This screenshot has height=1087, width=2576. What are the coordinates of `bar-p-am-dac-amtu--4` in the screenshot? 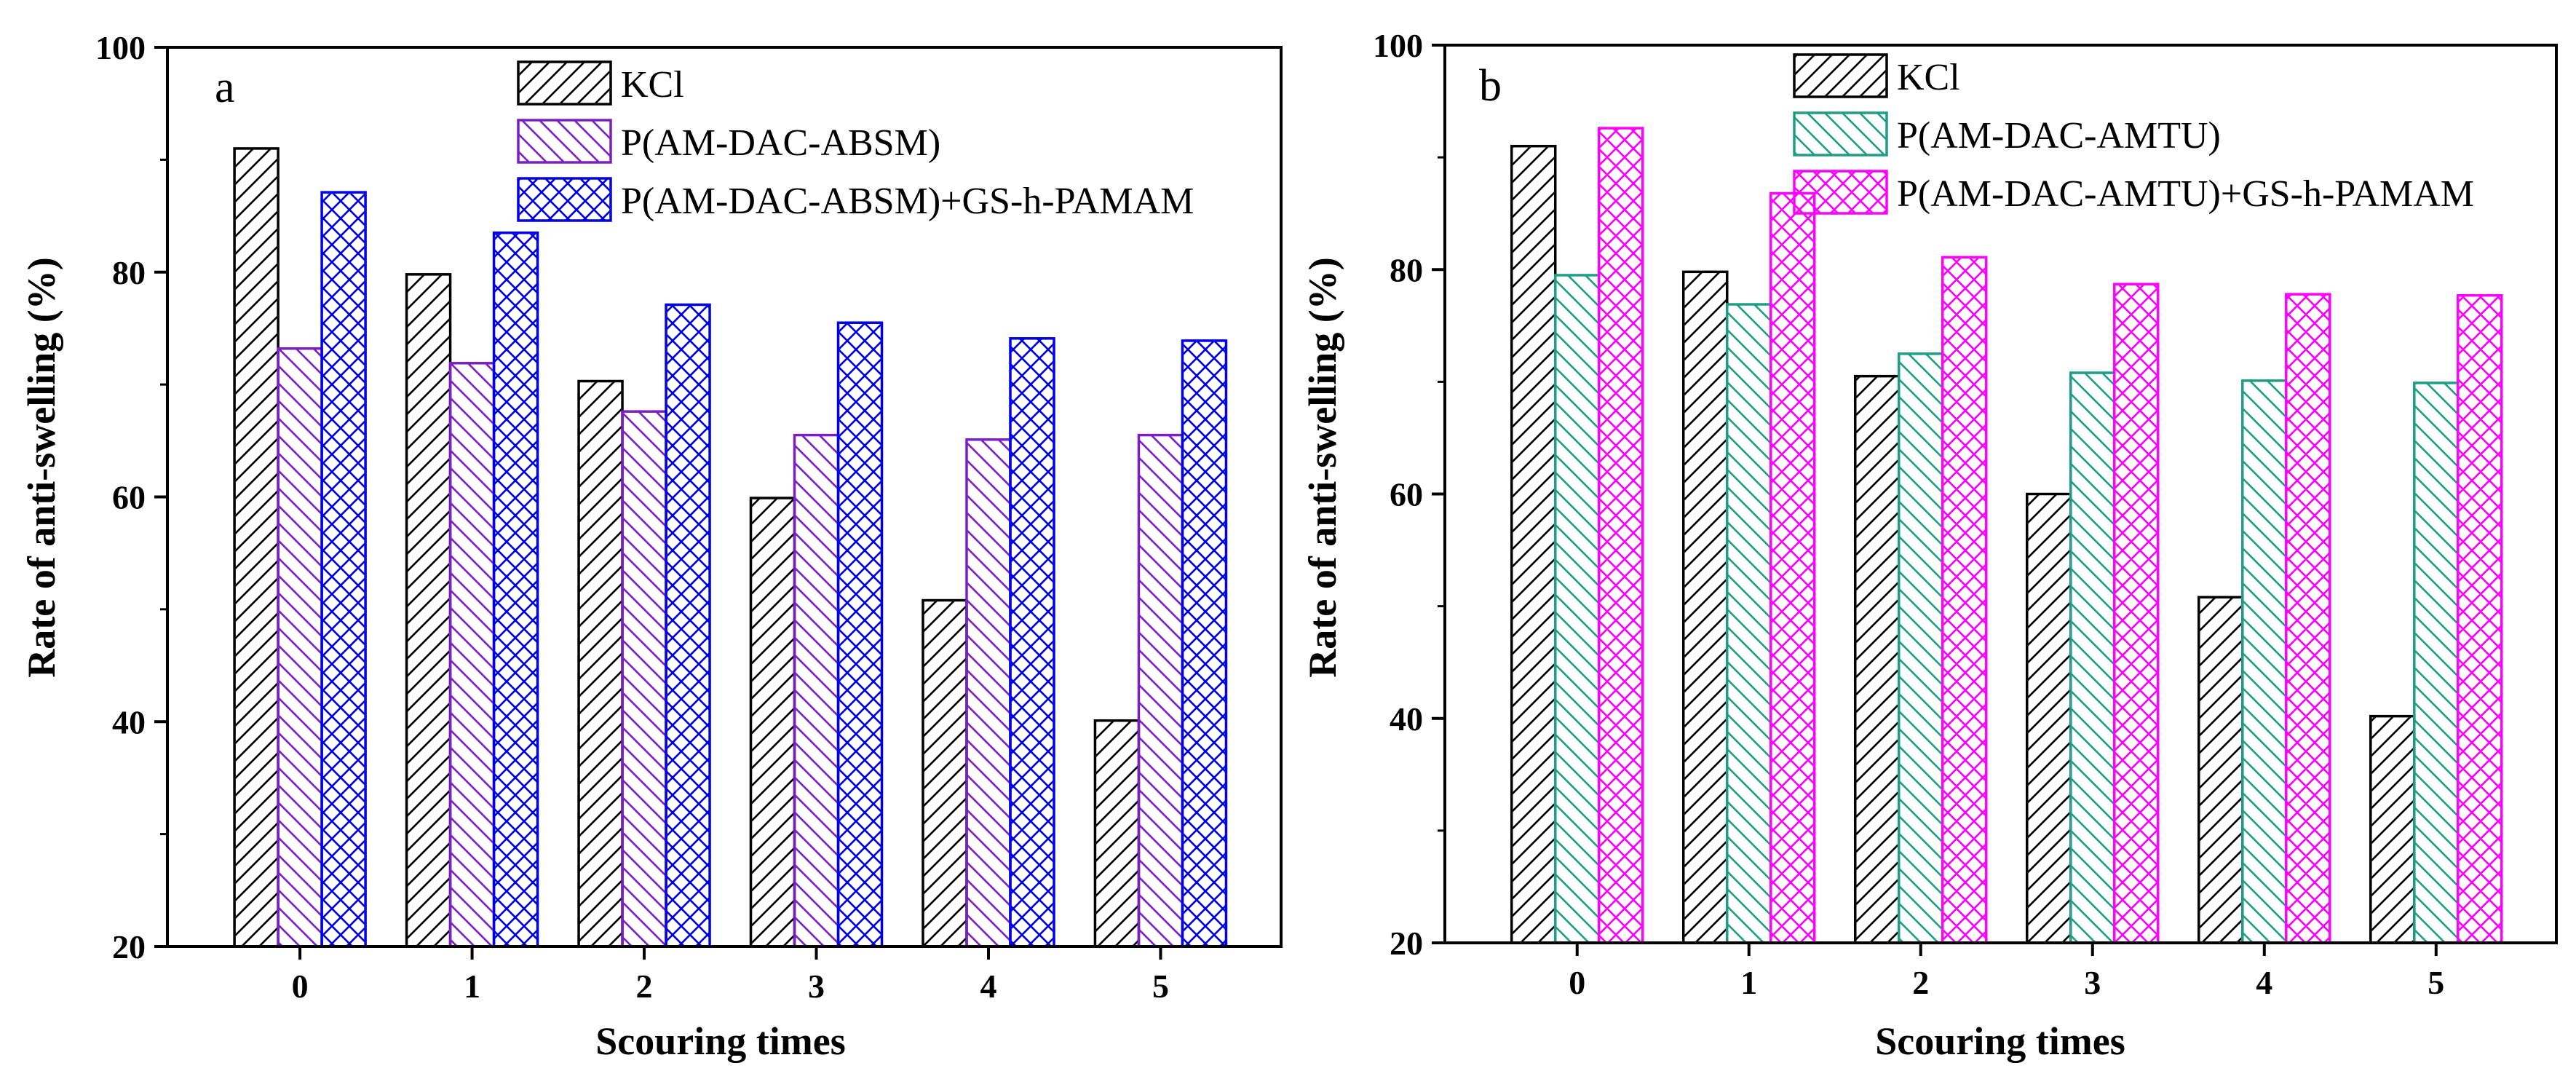 It's located at (2264, 661).